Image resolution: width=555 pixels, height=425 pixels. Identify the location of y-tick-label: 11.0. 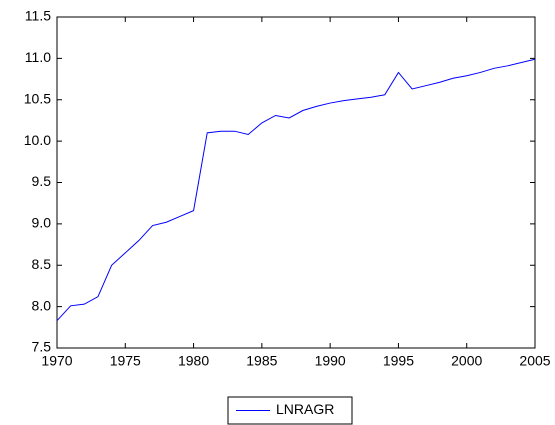
(38, 57).